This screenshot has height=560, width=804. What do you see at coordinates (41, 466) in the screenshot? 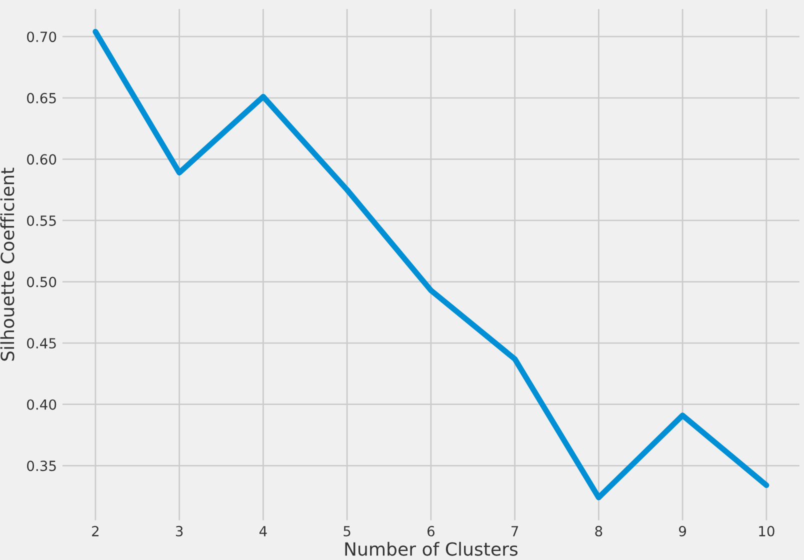
I see `y-tick-label: 0.35` at bounding box center [41, 466].